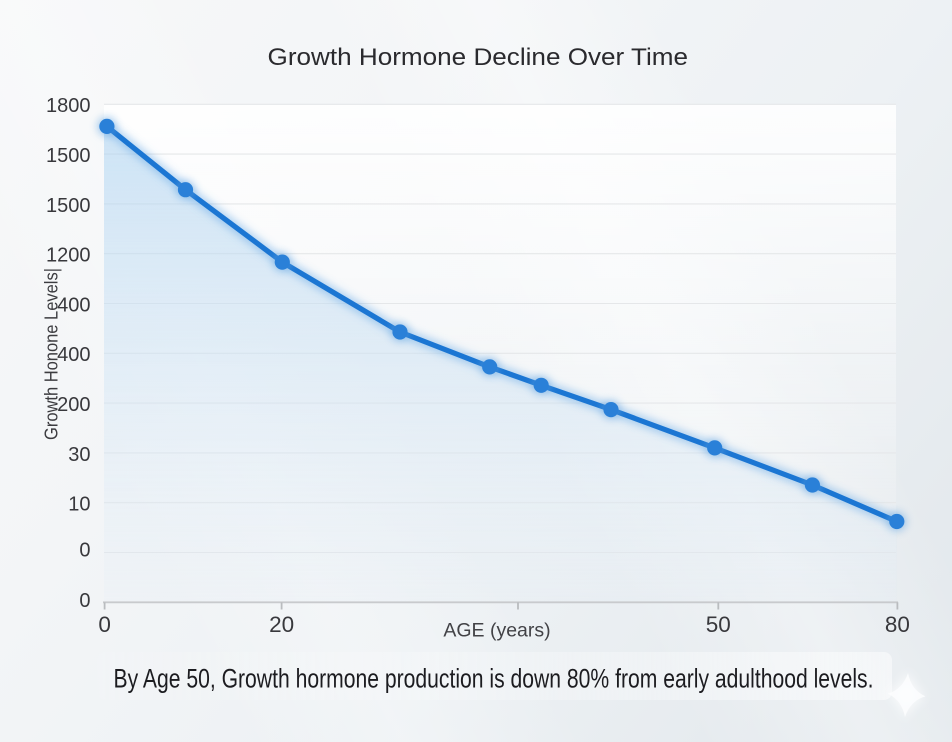  What do you see at coordinates (68, 106) in the screenshot?
I see `svg-text: 1800` at bounding box center [68, 106].